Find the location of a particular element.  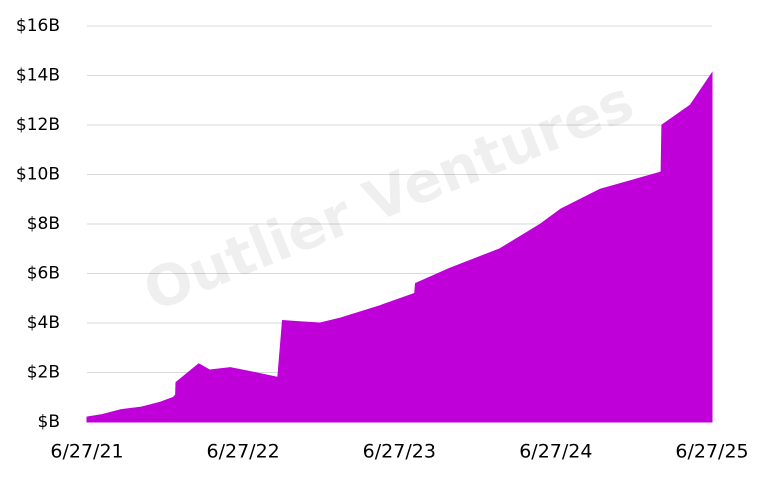

y-tick-label: $6B is located at coordinates (43, 274).